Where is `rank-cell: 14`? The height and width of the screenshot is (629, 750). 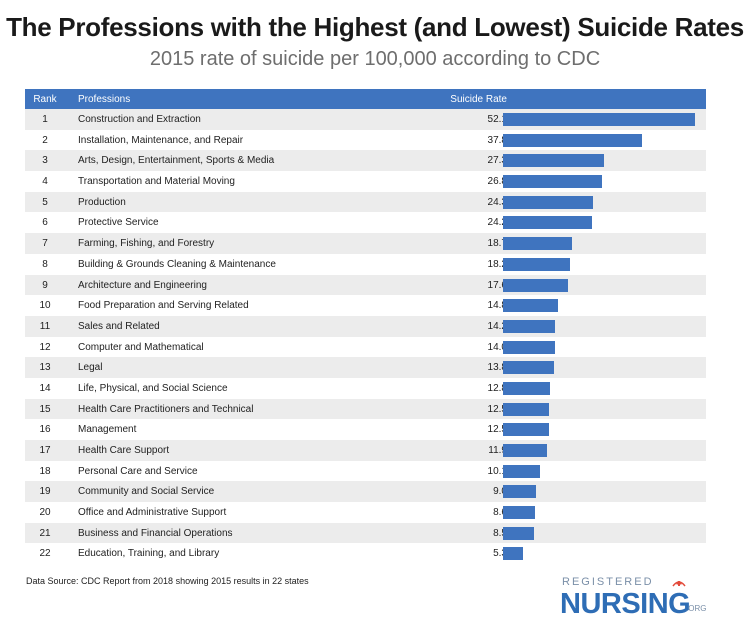
rank-cell: 14 is located at coordinates (45, 388).